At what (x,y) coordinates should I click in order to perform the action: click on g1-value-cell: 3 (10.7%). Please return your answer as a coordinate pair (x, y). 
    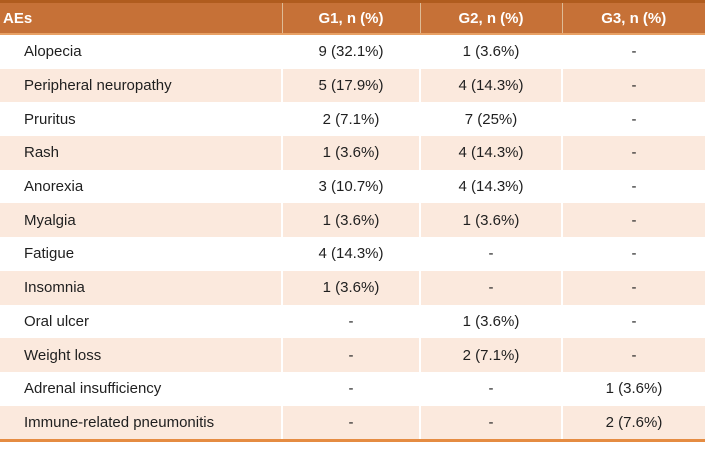
    Looking at the image, I should click on (350, 186).